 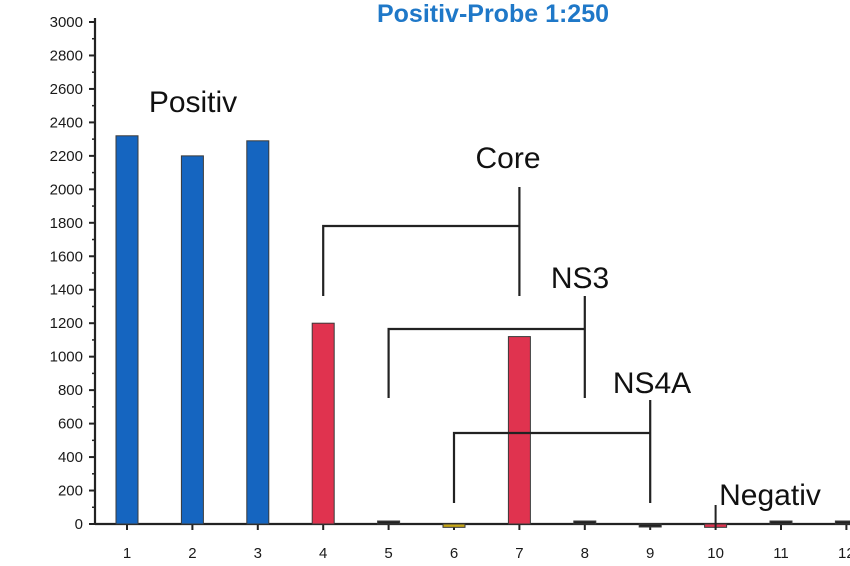 I want to click on y-tick-label: 3000, so click(x=66, y=22).